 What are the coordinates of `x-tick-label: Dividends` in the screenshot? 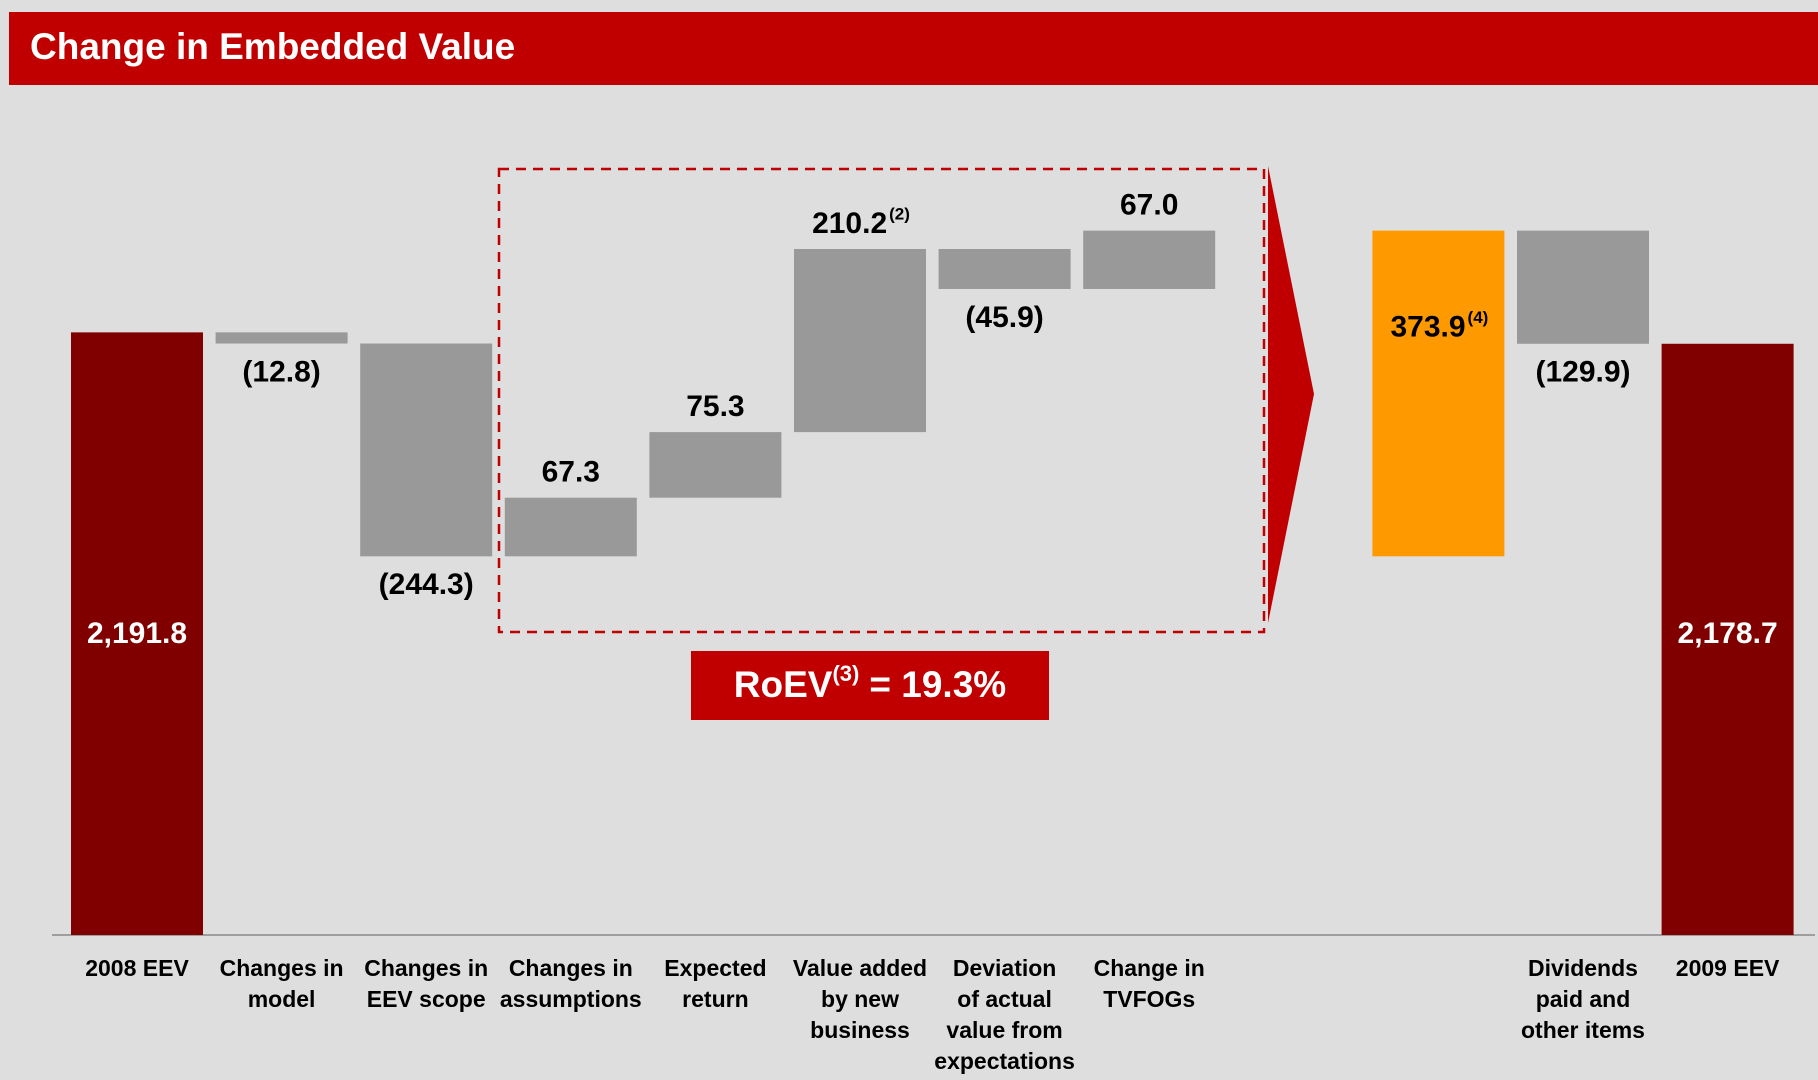 It's located at (1583, 968).